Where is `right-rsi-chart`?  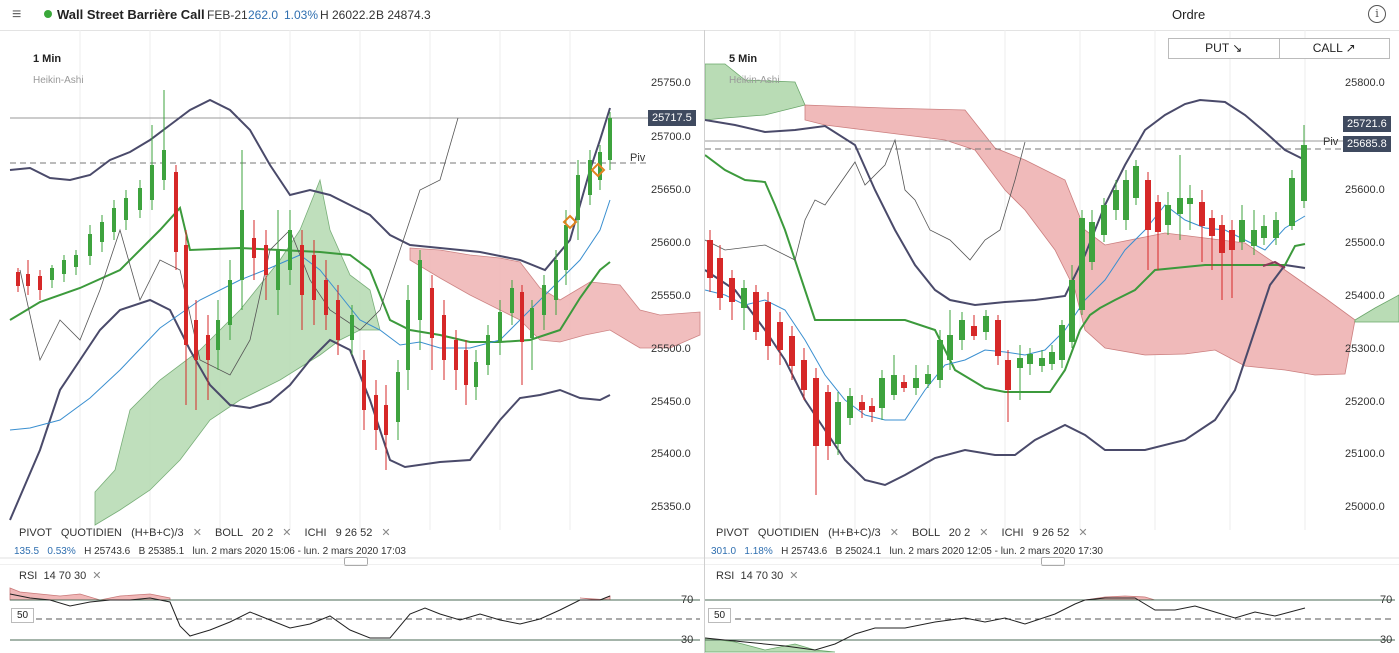
right-rsi-chart is located at coordinates (1052, 608).